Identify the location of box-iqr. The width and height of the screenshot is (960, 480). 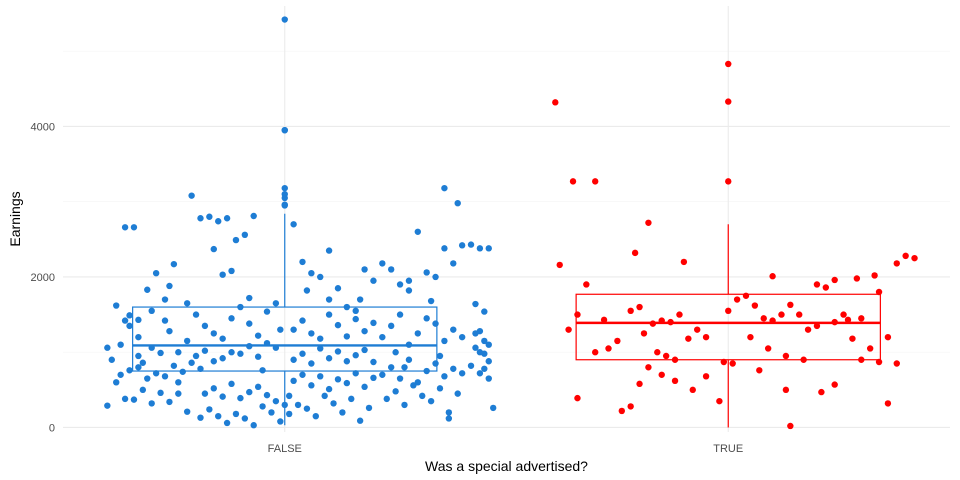
(285, 339).